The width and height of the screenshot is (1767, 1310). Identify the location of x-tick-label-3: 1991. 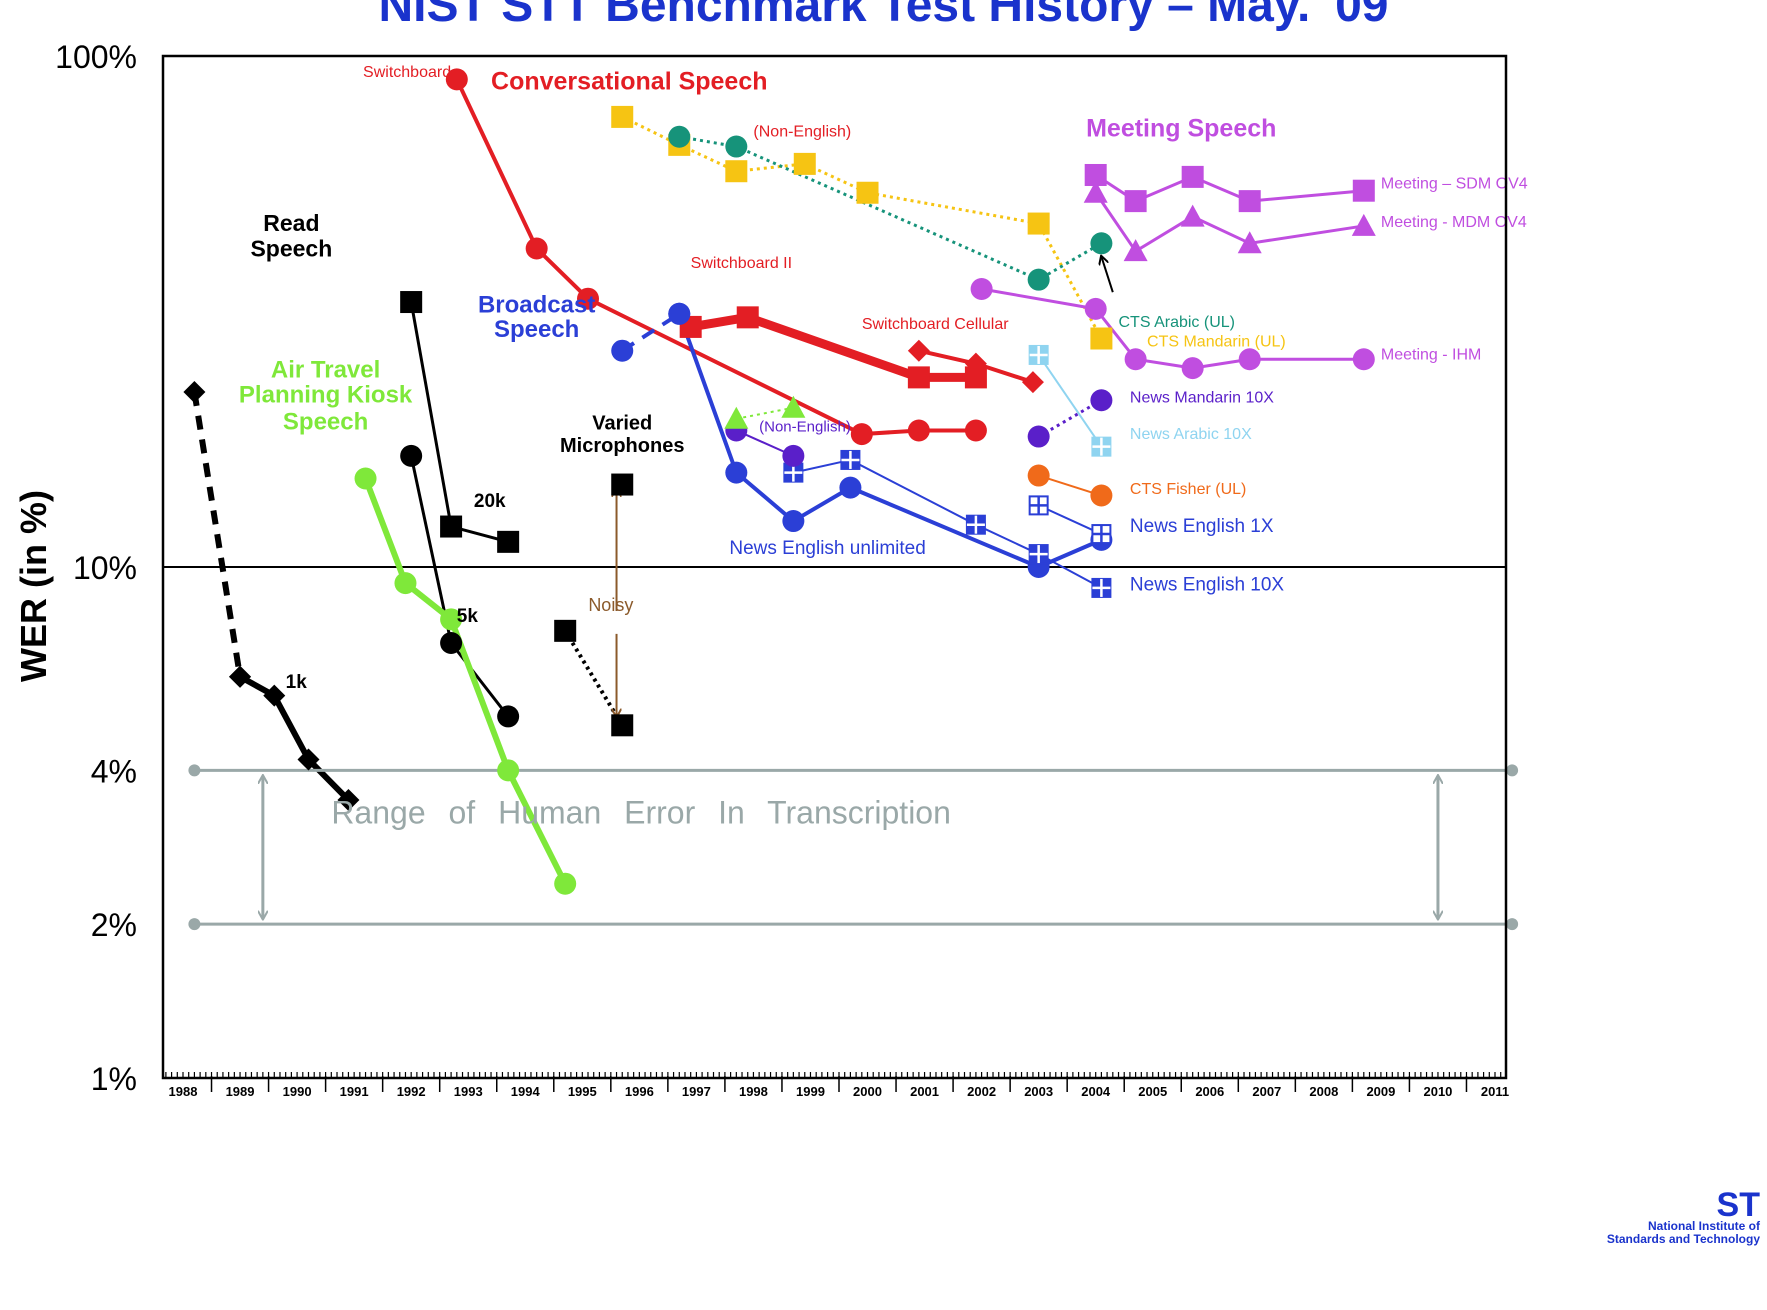
(354, 1091).